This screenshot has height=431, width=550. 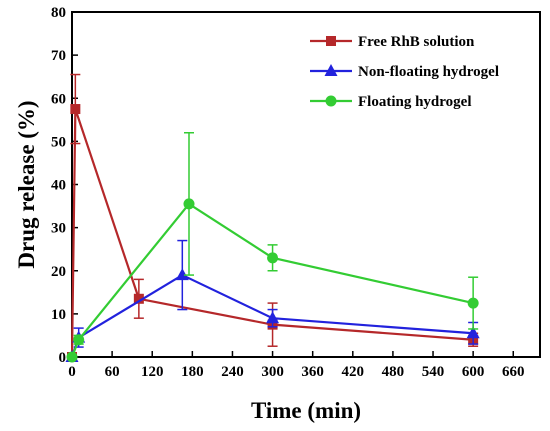 I want to click on x-tick-label: 60, so click(x=112, y=372).